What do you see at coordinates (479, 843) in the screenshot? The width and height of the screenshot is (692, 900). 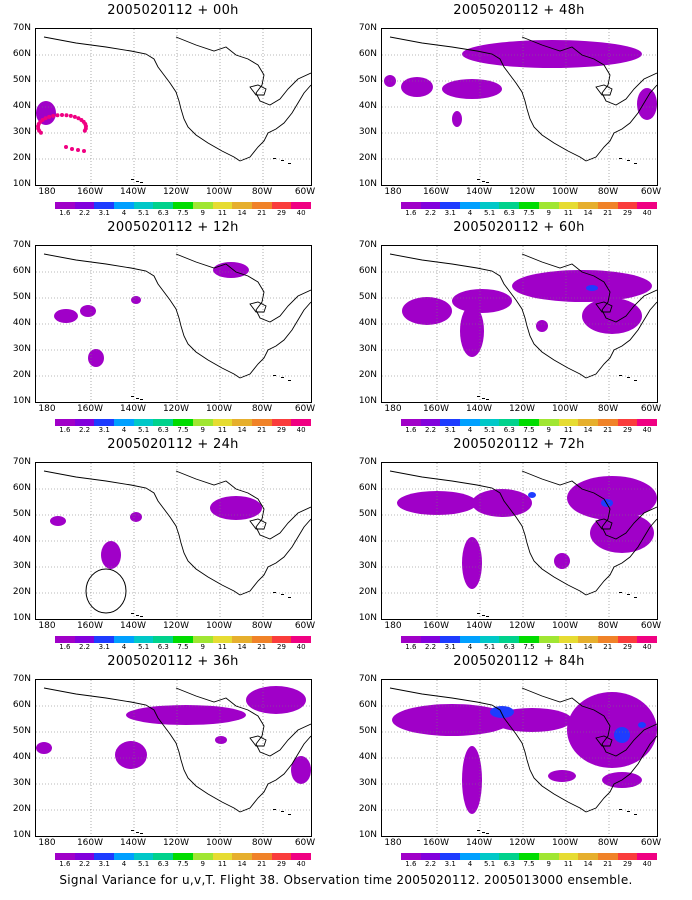 I see `lon-label: 140W` at bounding box center [479, 843].